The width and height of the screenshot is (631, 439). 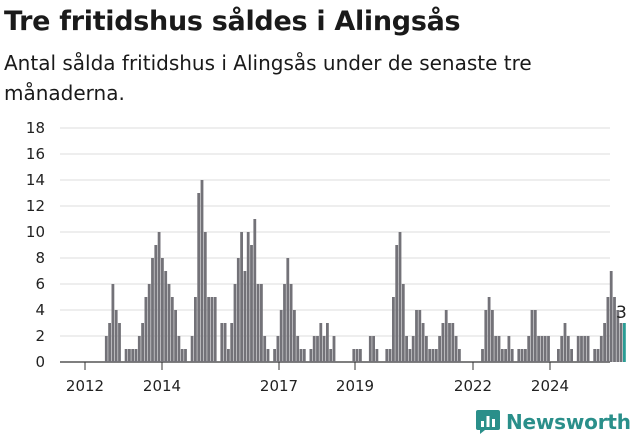 I want to click on y-tick-label: 14, so click(x=35, y=180).